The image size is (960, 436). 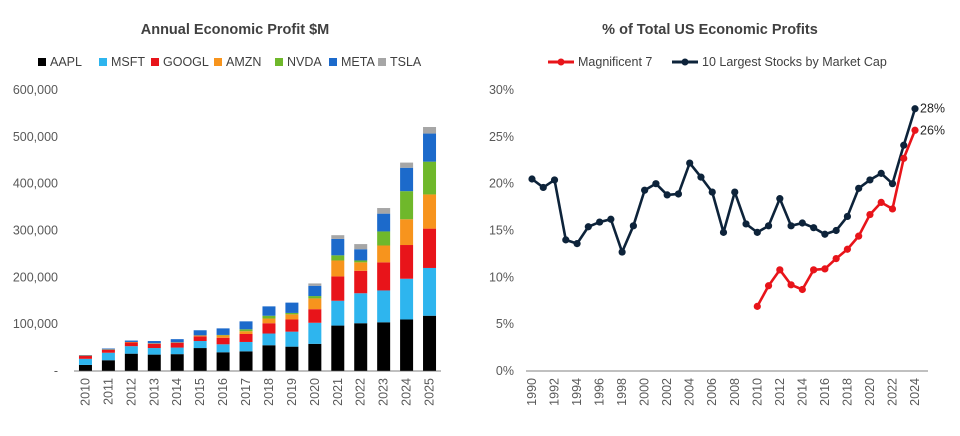 I want to click on left-y-tick-label: 500,000, so click(x=35, y=137).